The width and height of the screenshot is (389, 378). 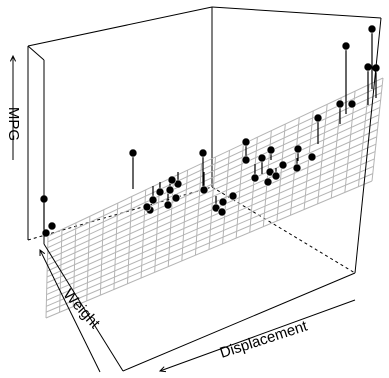 What do you see at coordinates (13, 124) in the screenshot?
I see `z-axis-label: MPG` at bounding box center [13, 124].